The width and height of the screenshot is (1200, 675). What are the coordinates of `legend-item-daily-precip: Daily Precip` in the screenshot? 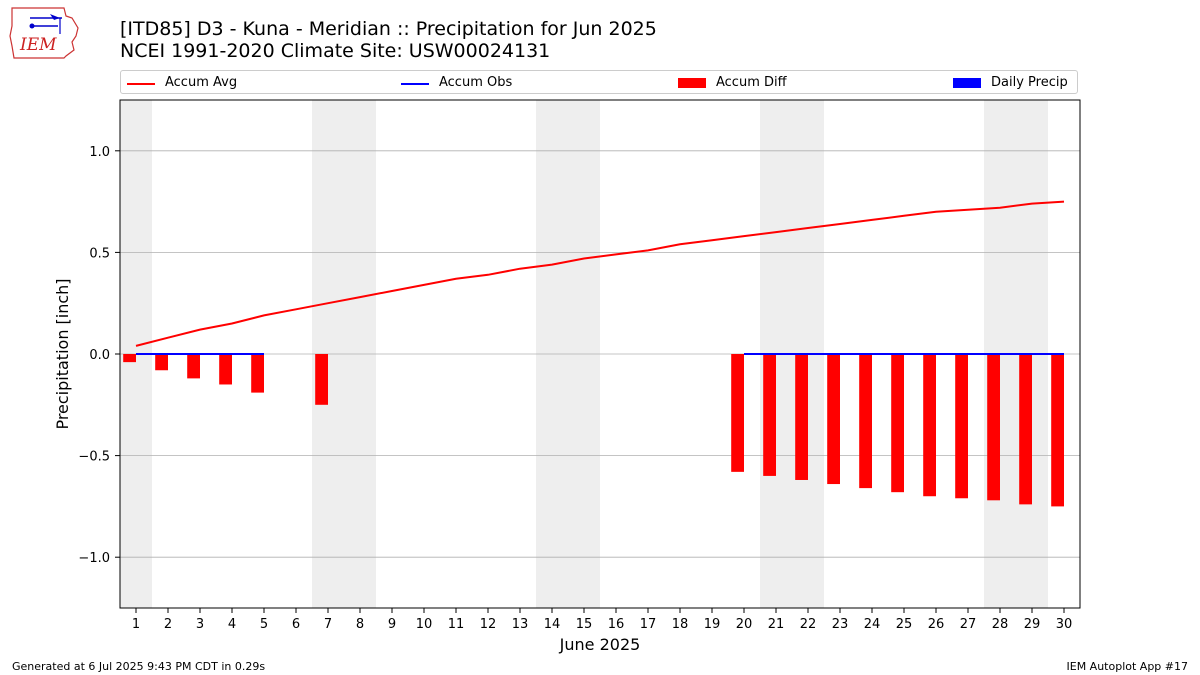 It's located at (1013, 83).